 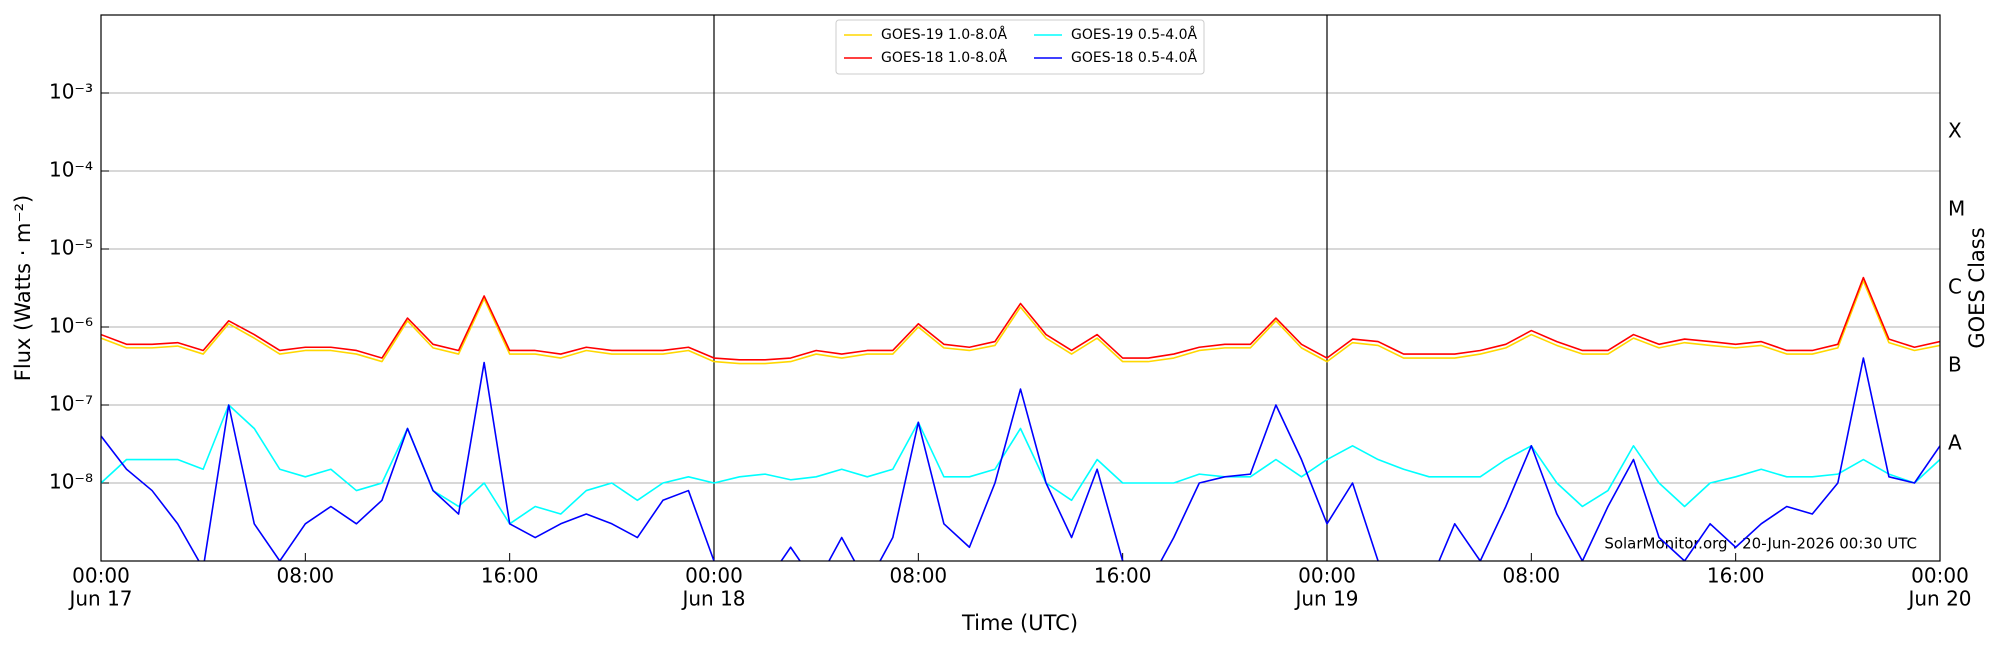 What do you see at coordinates (71, 326) in the screenshot?
I see `y-tick-label: 10⁻⁶` at bounding box center [71, 326].